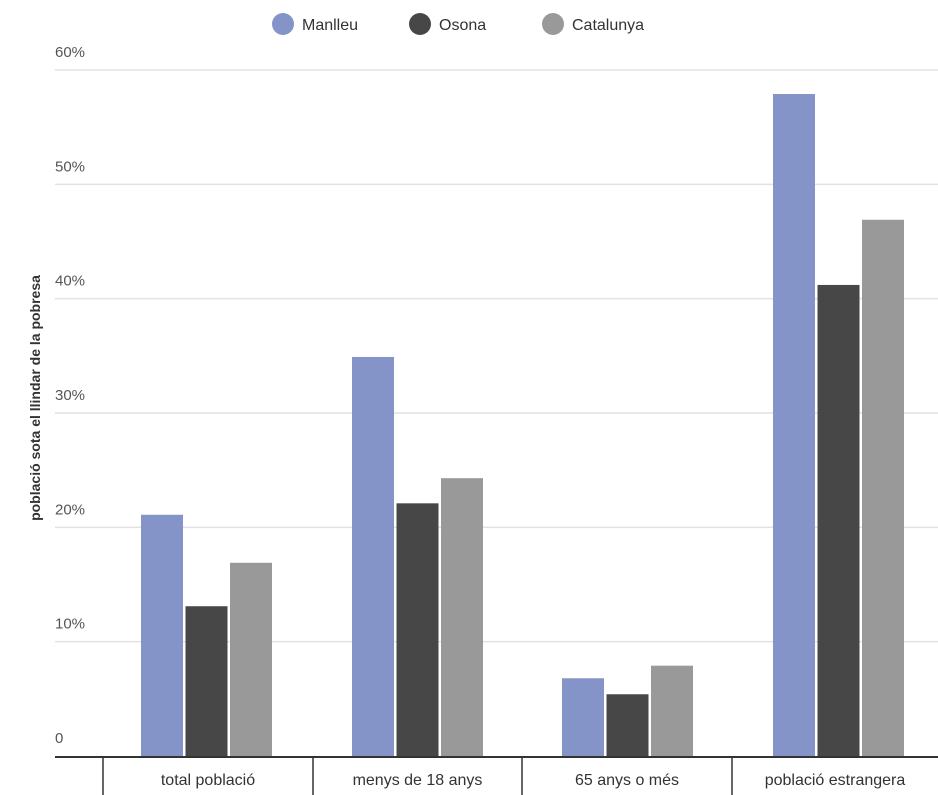 The width and height of the screenshot is (938, 795). What do you see at coordinates (70, 509) in the screenshot?
I see `y-tick-label: 20%` at bounding box center [70, 509].